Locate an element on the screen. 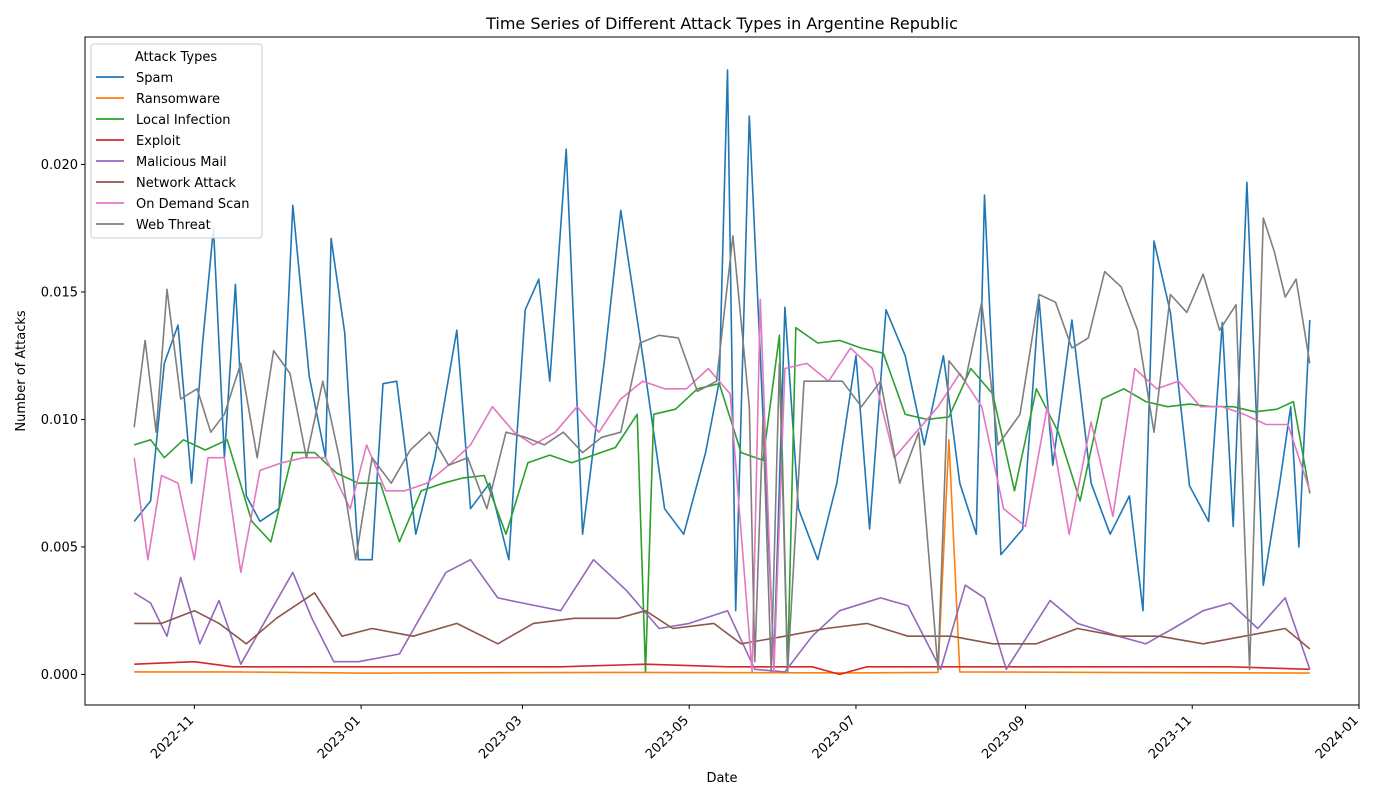 The height and width of the screenshot is (800, 1400). legend-label-local-infection: Local Infection is located at coordinates (183, 120).